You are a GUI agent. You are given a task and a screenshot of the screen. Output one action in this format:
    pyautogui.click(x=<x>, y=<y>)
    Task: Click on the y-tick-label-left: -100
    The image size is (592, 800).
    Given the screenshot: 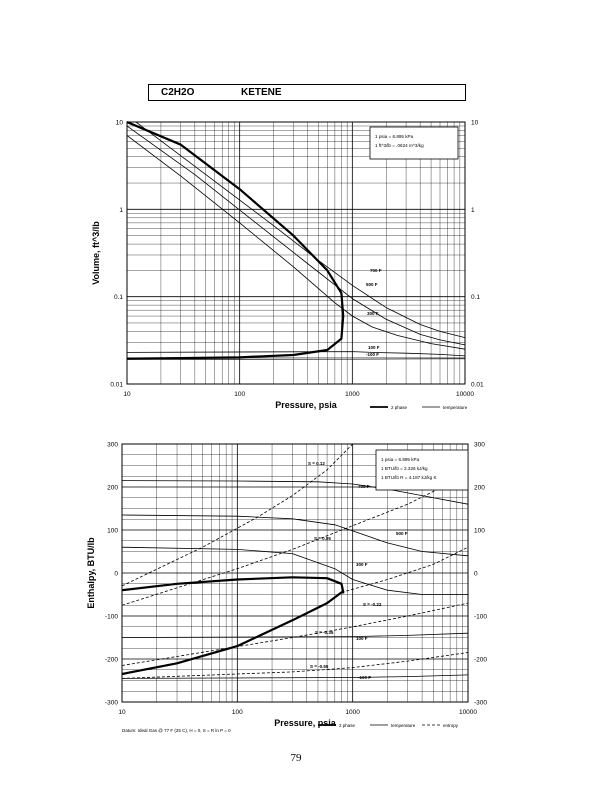 What is the action you would take?
    pyautogui.click(x=111, y=617)
    